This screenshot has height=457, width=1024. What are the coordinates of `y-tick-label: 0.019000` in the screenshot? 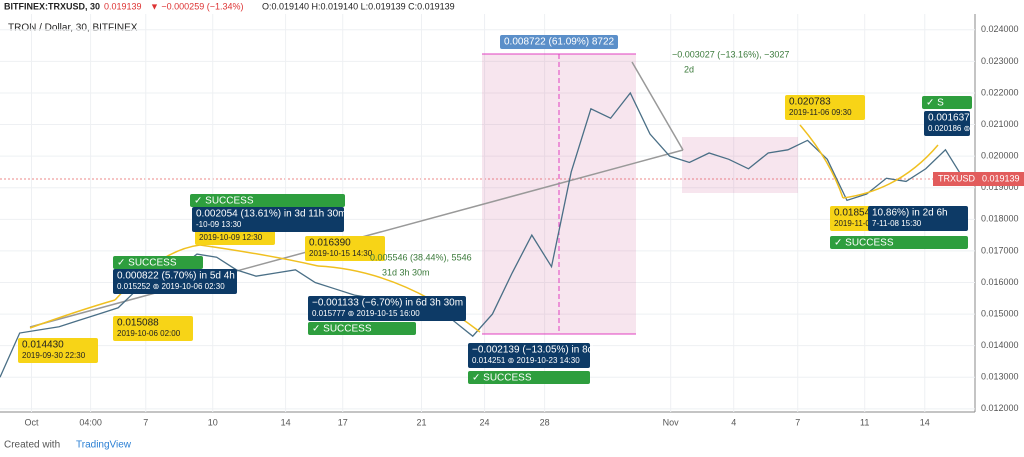 It's located at (1000, 187).